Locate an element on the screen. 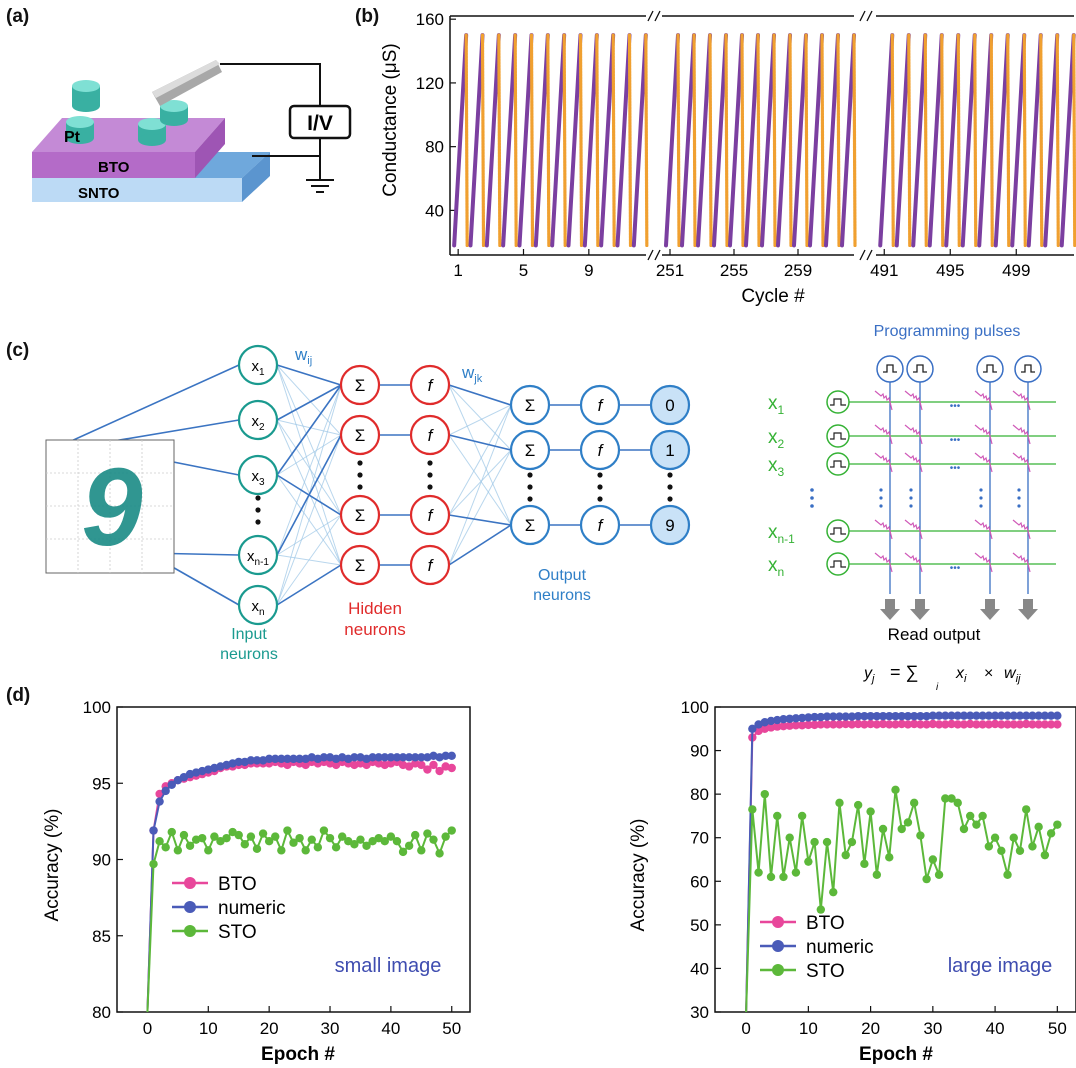  input-caption-line1: Input is located at coordinates (249, 634).